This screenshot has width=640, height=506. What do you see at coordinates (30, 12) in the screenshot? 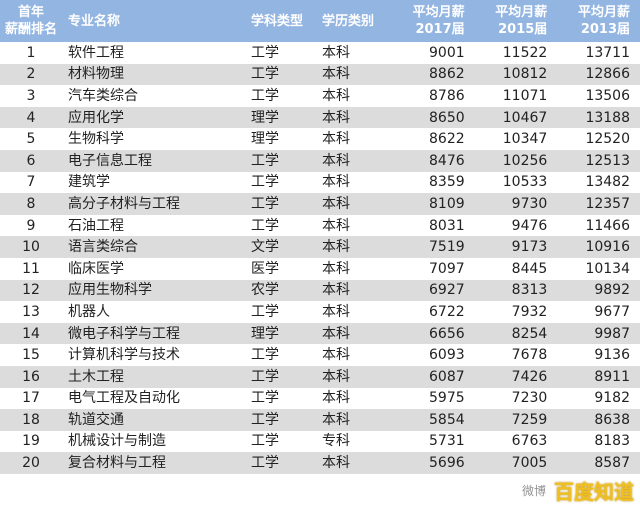
I see `header-rank-line1: 首年` at bounding box center [30, 12].